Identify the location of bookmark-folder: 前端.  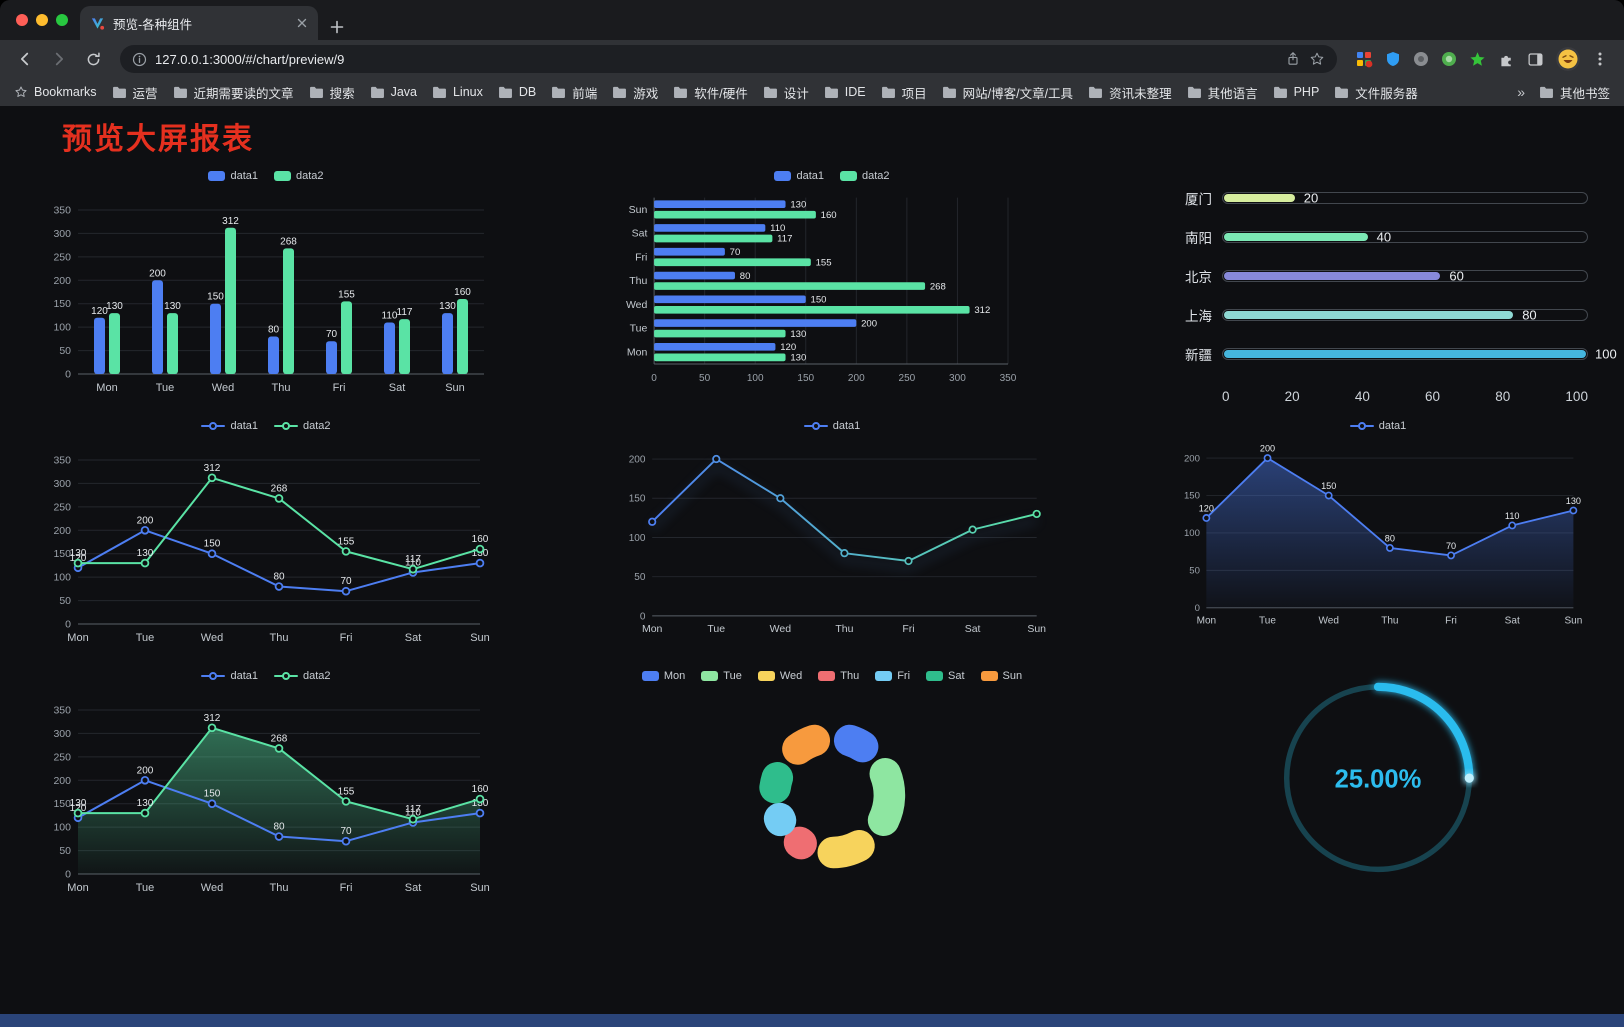
(574, 92).